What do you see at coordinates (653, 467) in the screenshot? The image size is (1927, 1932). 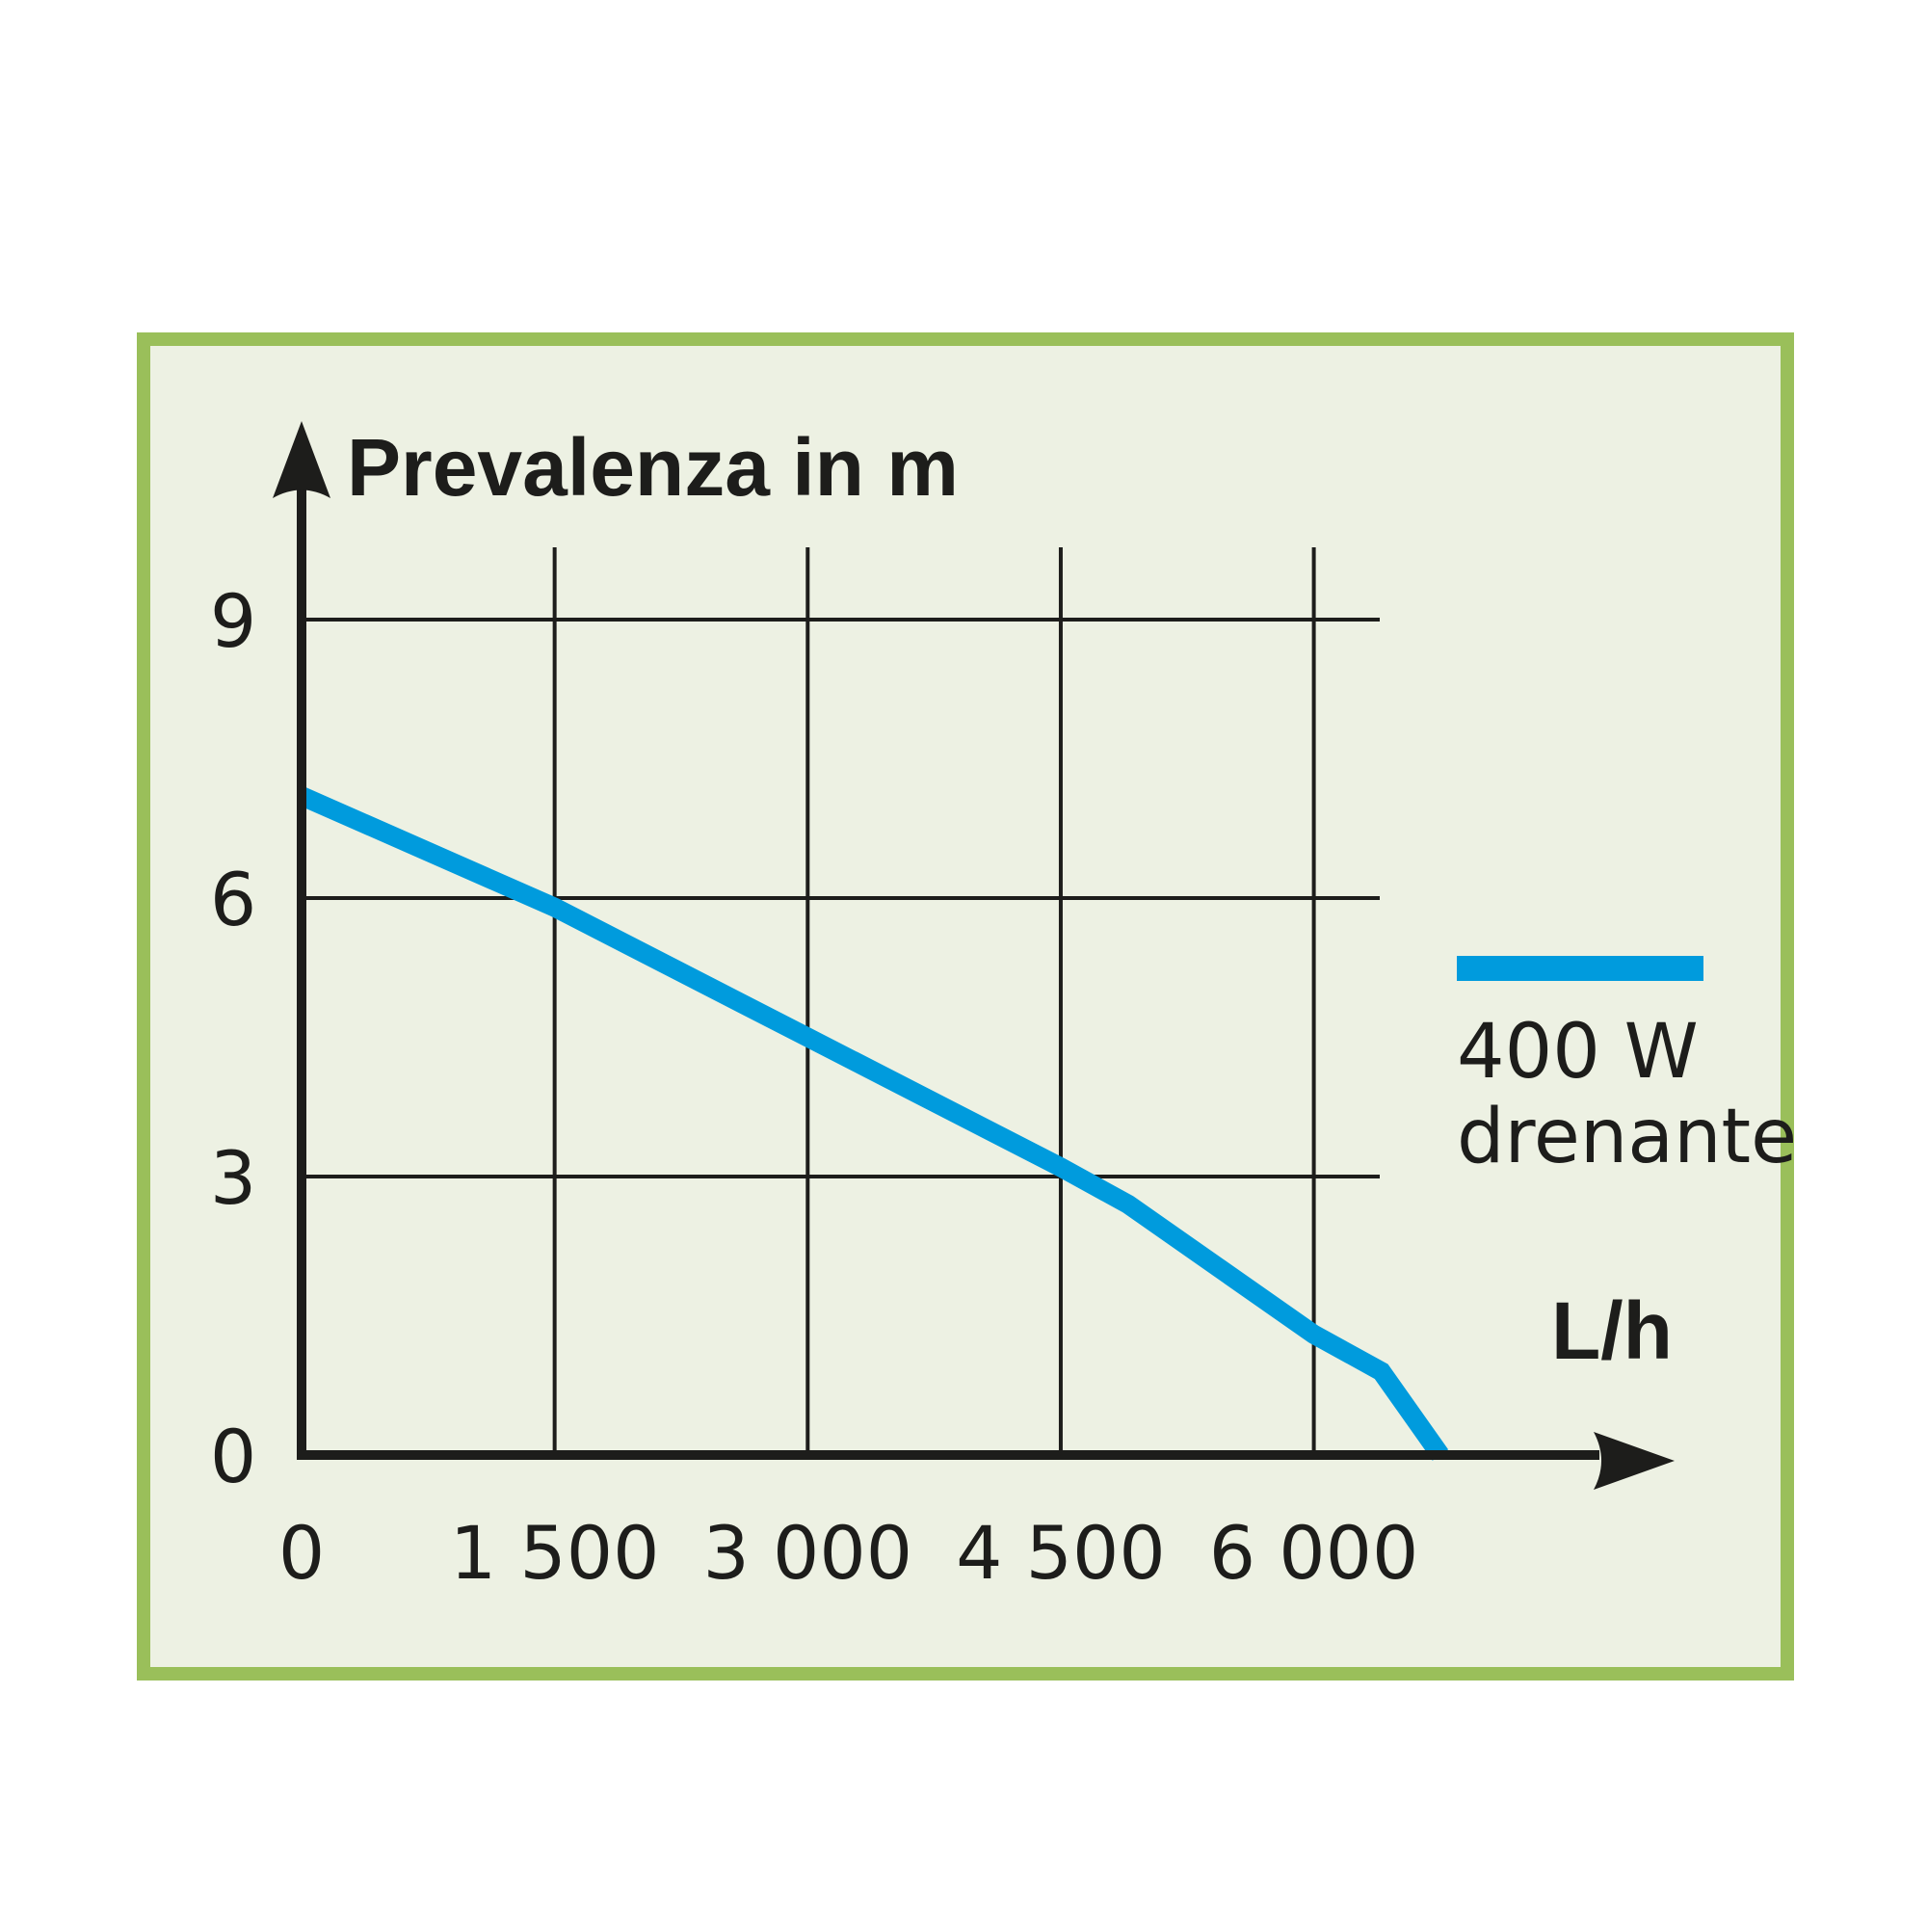 I see `y-axis-title: Prevalenza in m` at bounding box center [653, 467].